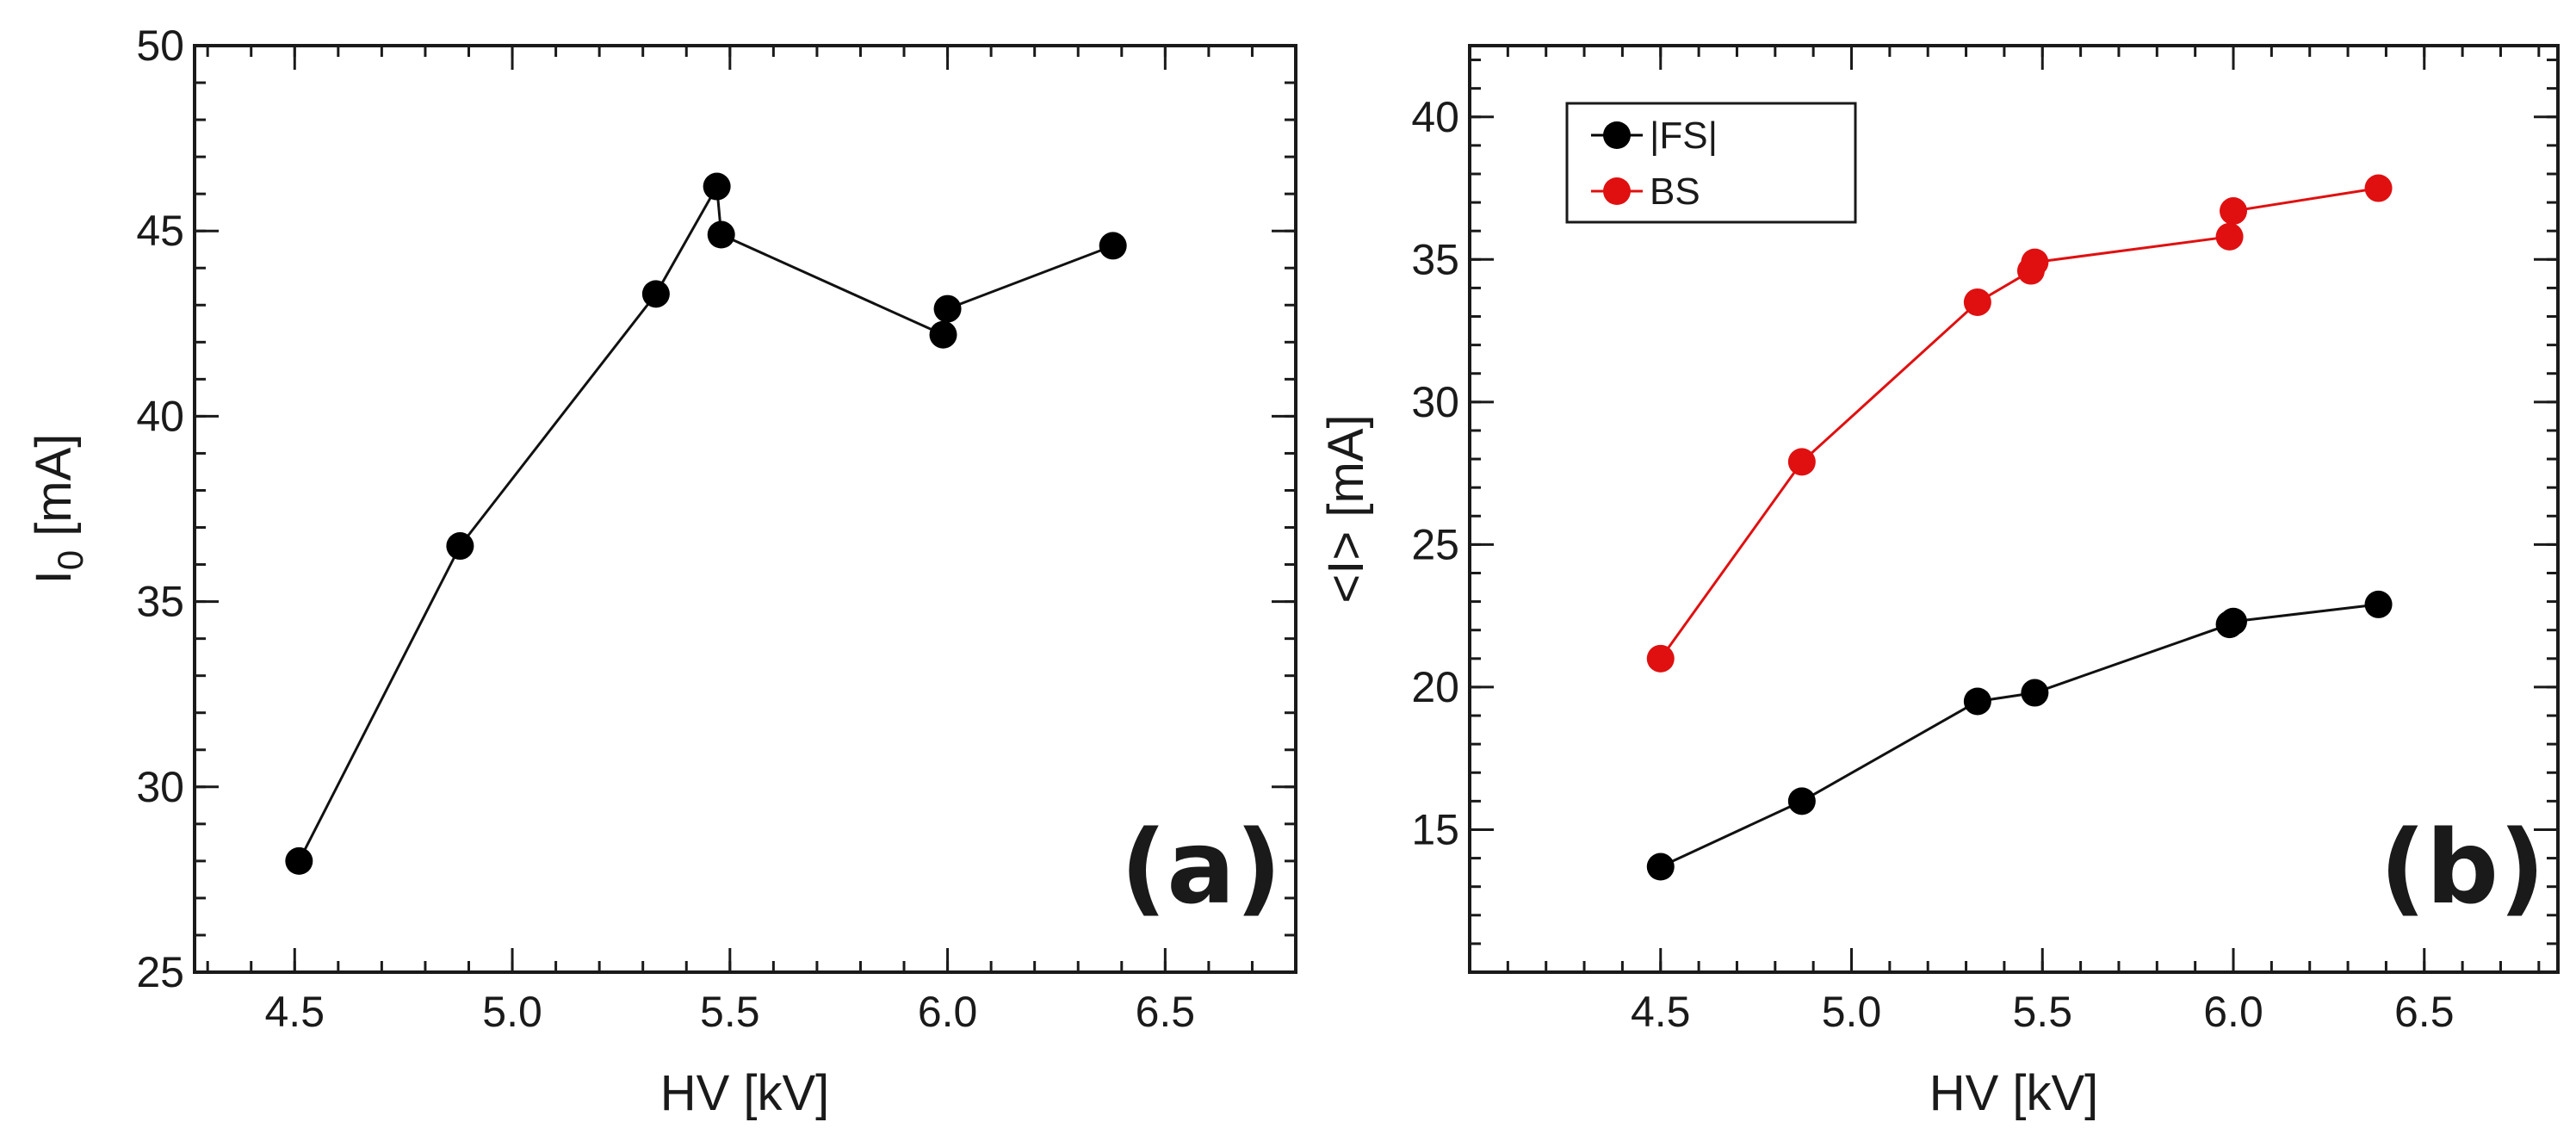 The image size is (2576, 1147). Describe the element at coordinates (745, 1093) in the screenshot. I see `panel-a-x-axis-label: HV [kV]` at that location.